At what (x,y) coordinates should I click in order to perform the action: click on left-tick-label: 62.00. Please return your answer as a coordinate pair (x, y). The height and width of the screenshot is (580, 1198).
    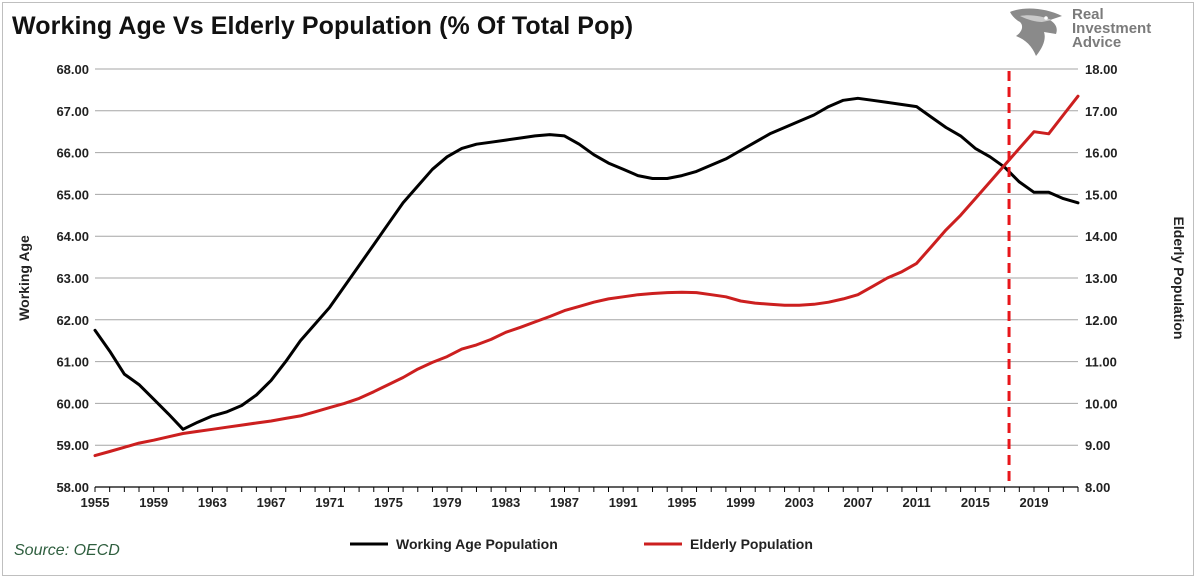
    Looking at the image, I should click on (72, 320).